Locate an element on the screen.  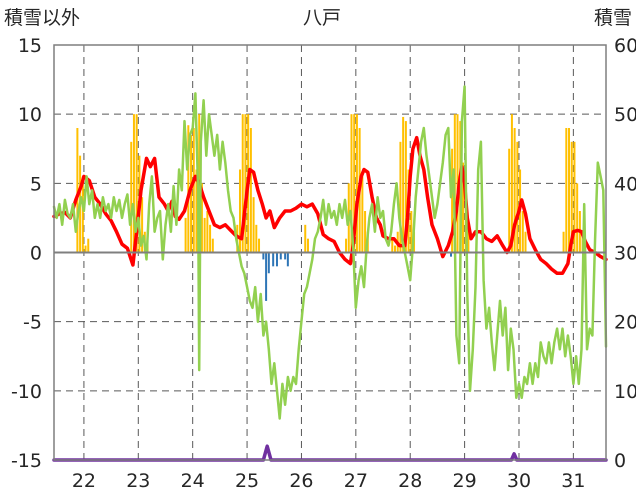
x-tick-label: 30 is located at coordinates (519, 481).